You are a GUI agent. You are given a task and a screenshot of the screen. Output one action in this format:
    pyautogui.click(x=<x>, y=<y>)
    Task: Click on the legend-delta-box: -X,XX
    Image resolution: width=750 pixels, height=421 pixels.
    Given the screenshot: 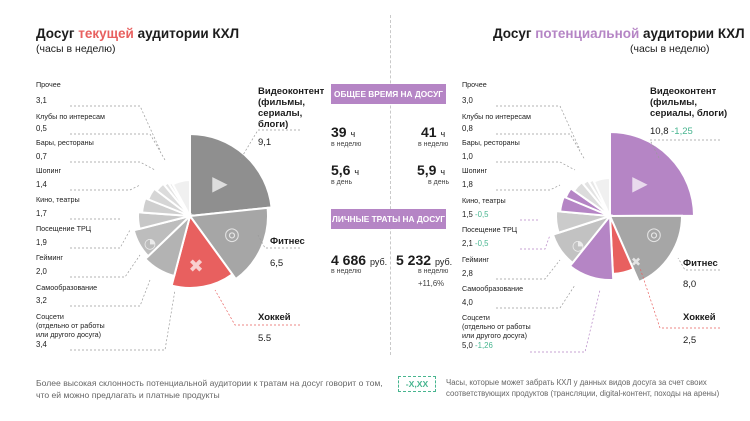 What is the action you would take?
    pyautogui.click(x=417, y=384)
    